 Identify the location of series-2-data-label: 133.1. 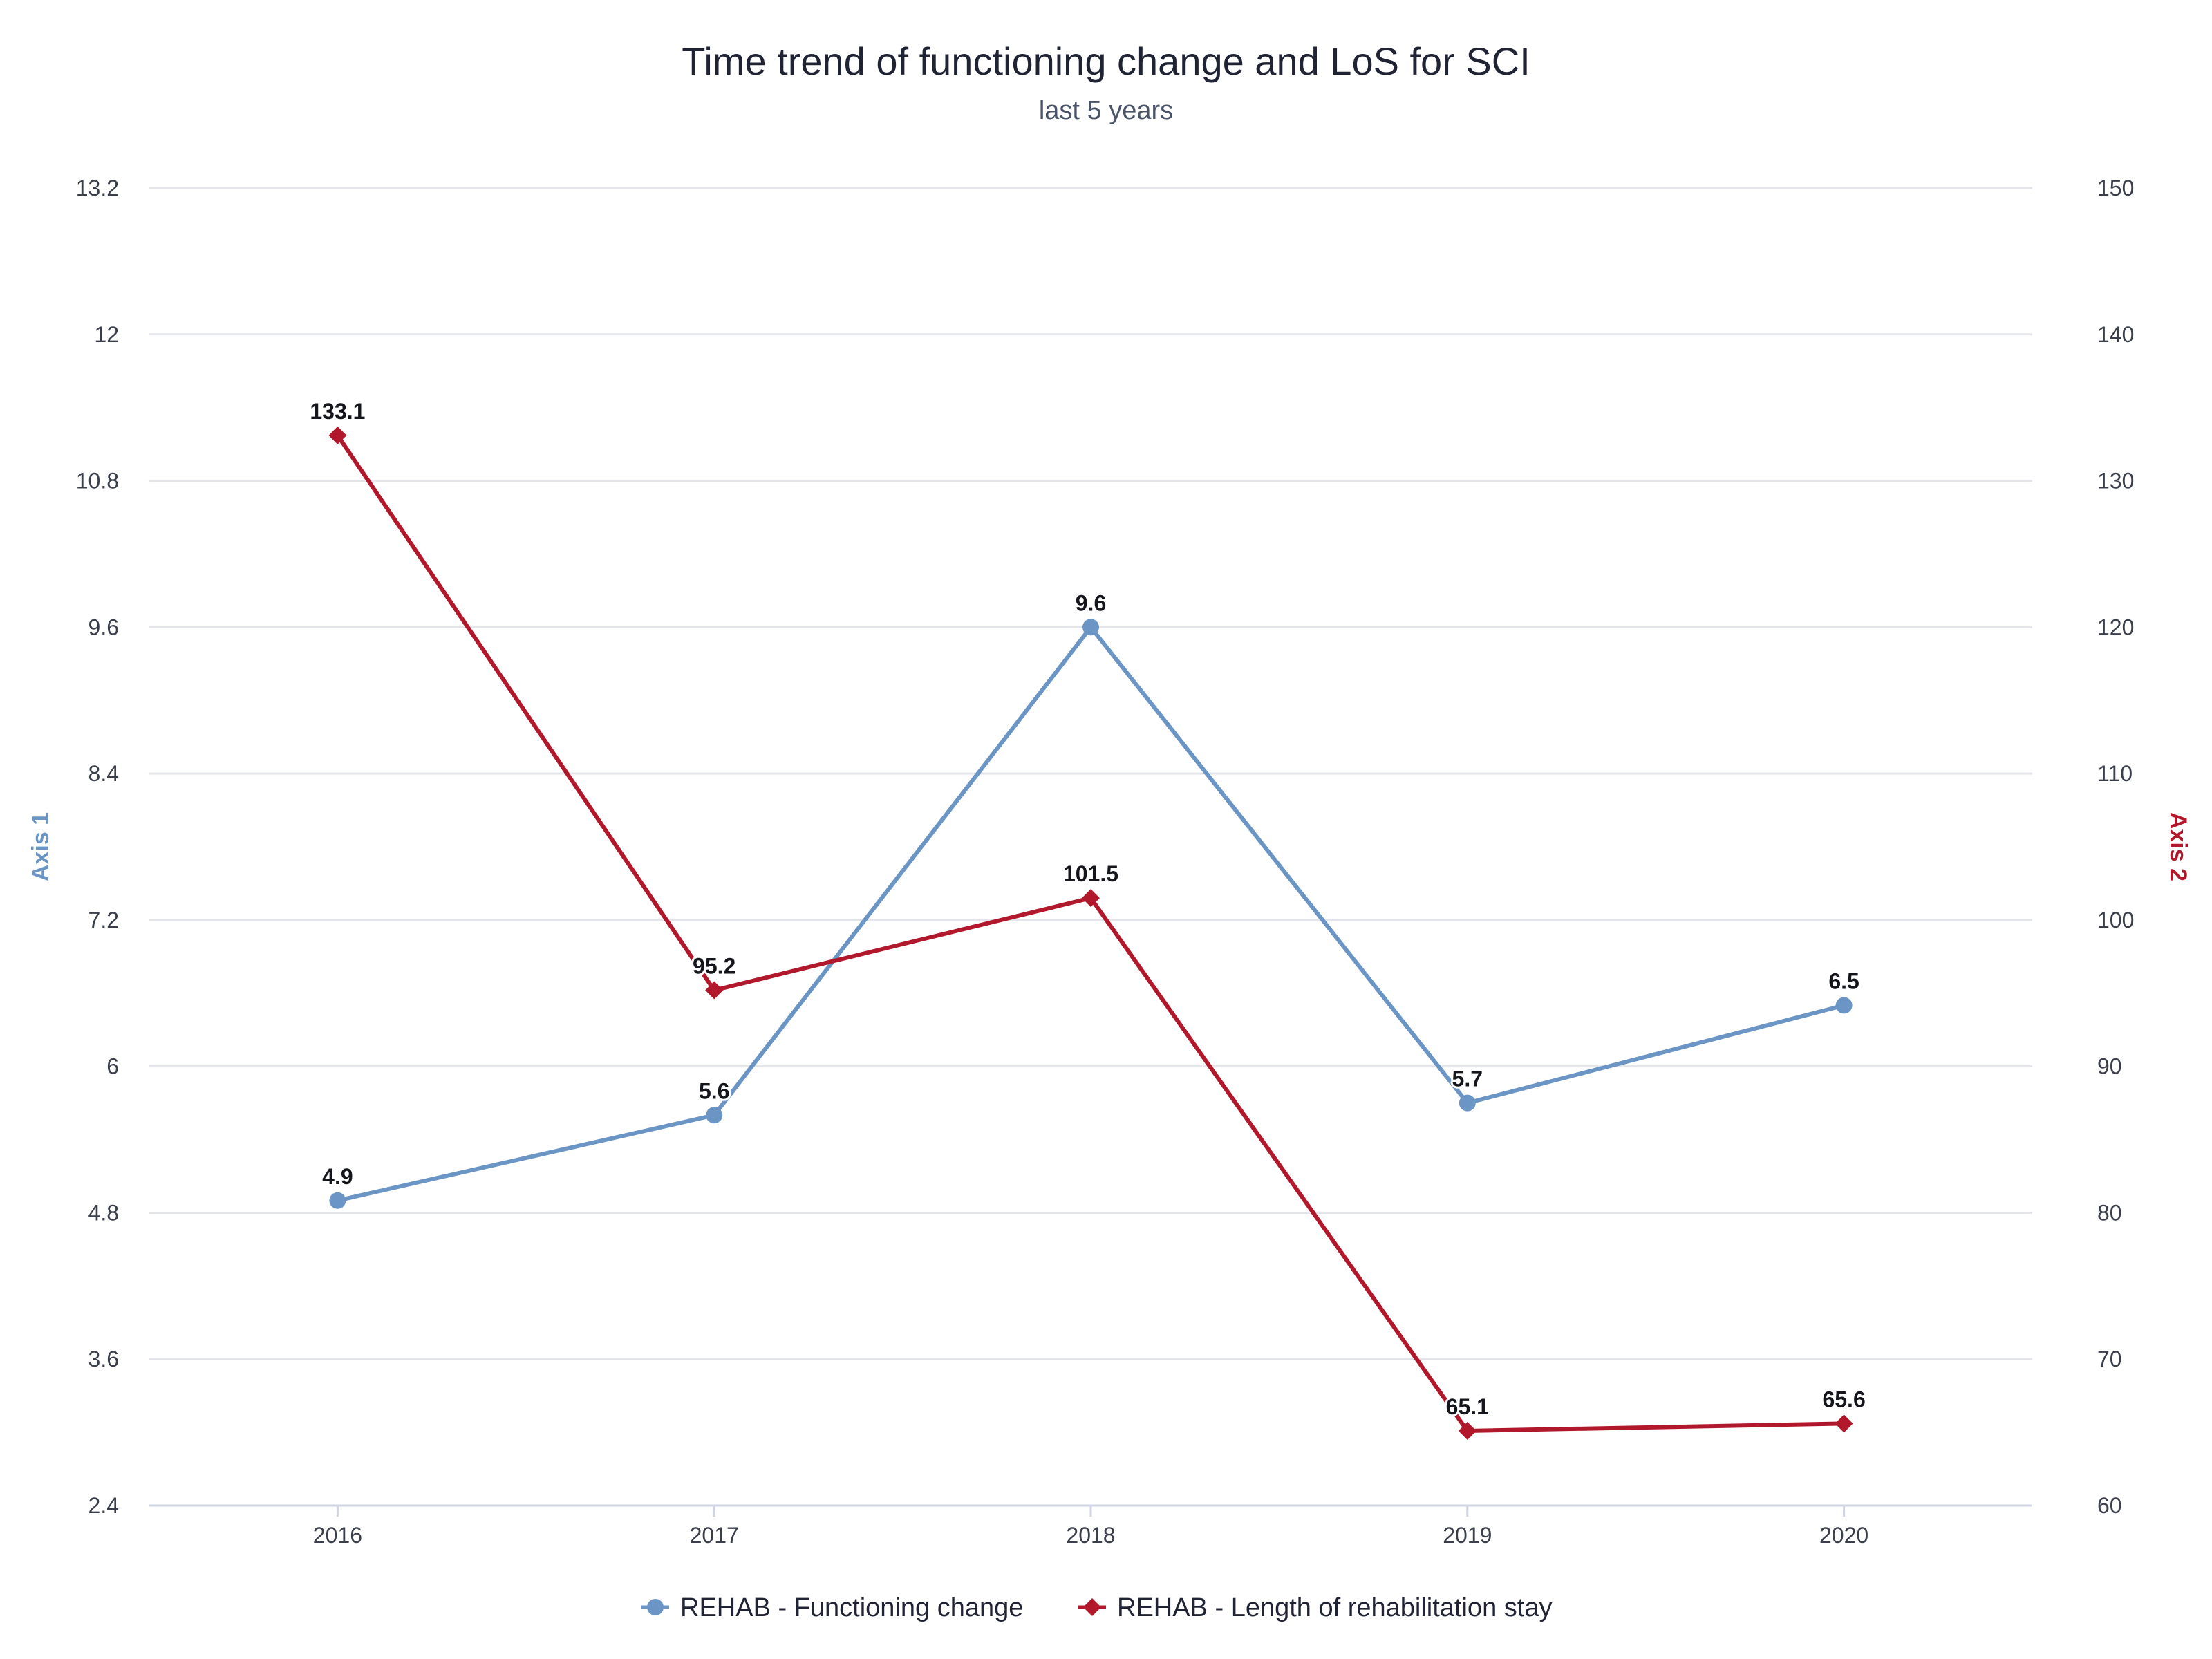
(337, 412).